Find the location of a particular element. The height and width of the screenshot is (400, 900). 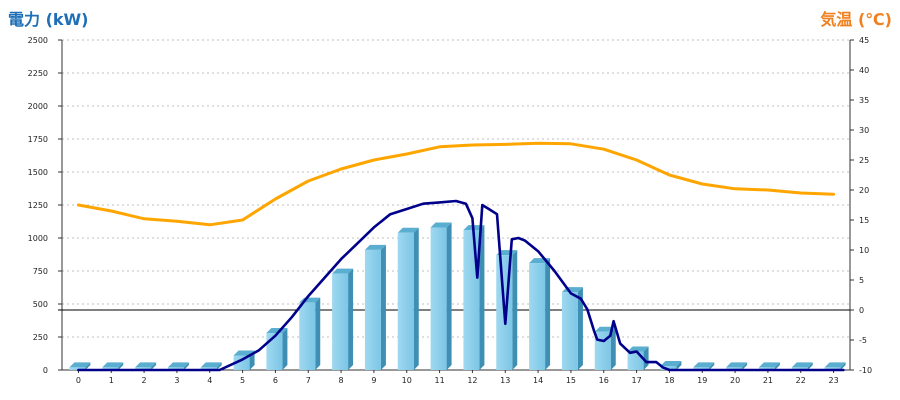

x-tick-label: 8 is located at coordinates (341, 380).